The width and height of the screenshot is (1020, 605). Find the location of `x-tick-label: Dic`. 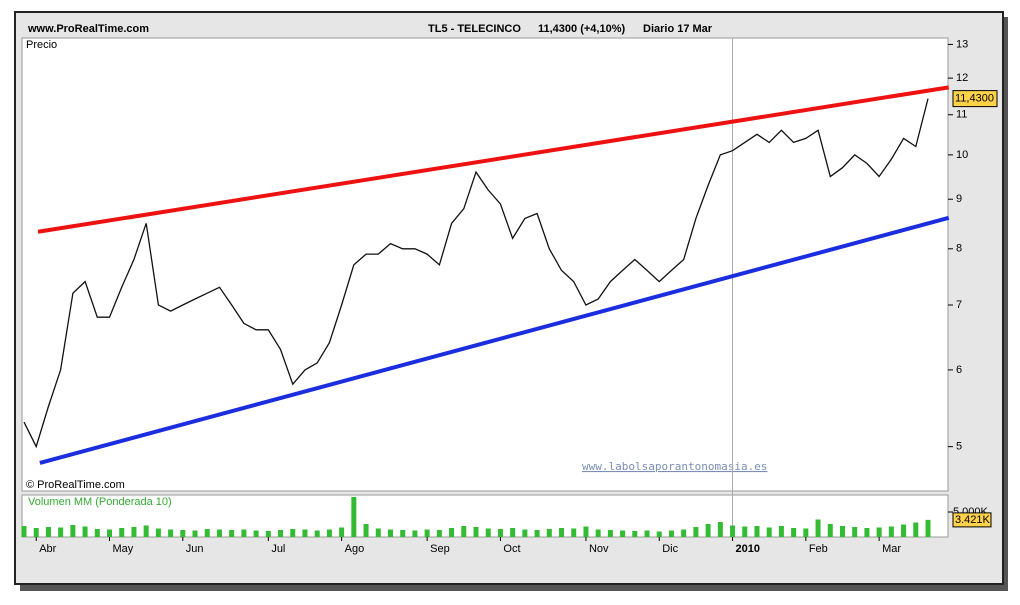

x-tick-label: Dic is located at coordinates (670, 549).